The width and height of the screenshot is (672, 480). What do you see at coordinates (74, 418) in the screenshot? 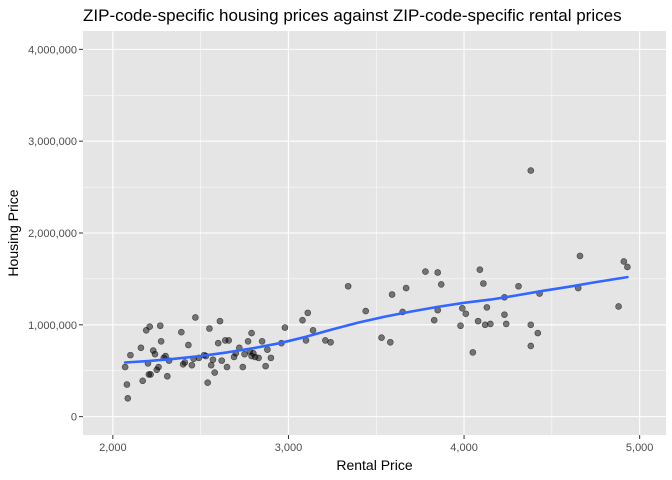
I see `y-tick-label: 0` at bounding box center [74, 418].